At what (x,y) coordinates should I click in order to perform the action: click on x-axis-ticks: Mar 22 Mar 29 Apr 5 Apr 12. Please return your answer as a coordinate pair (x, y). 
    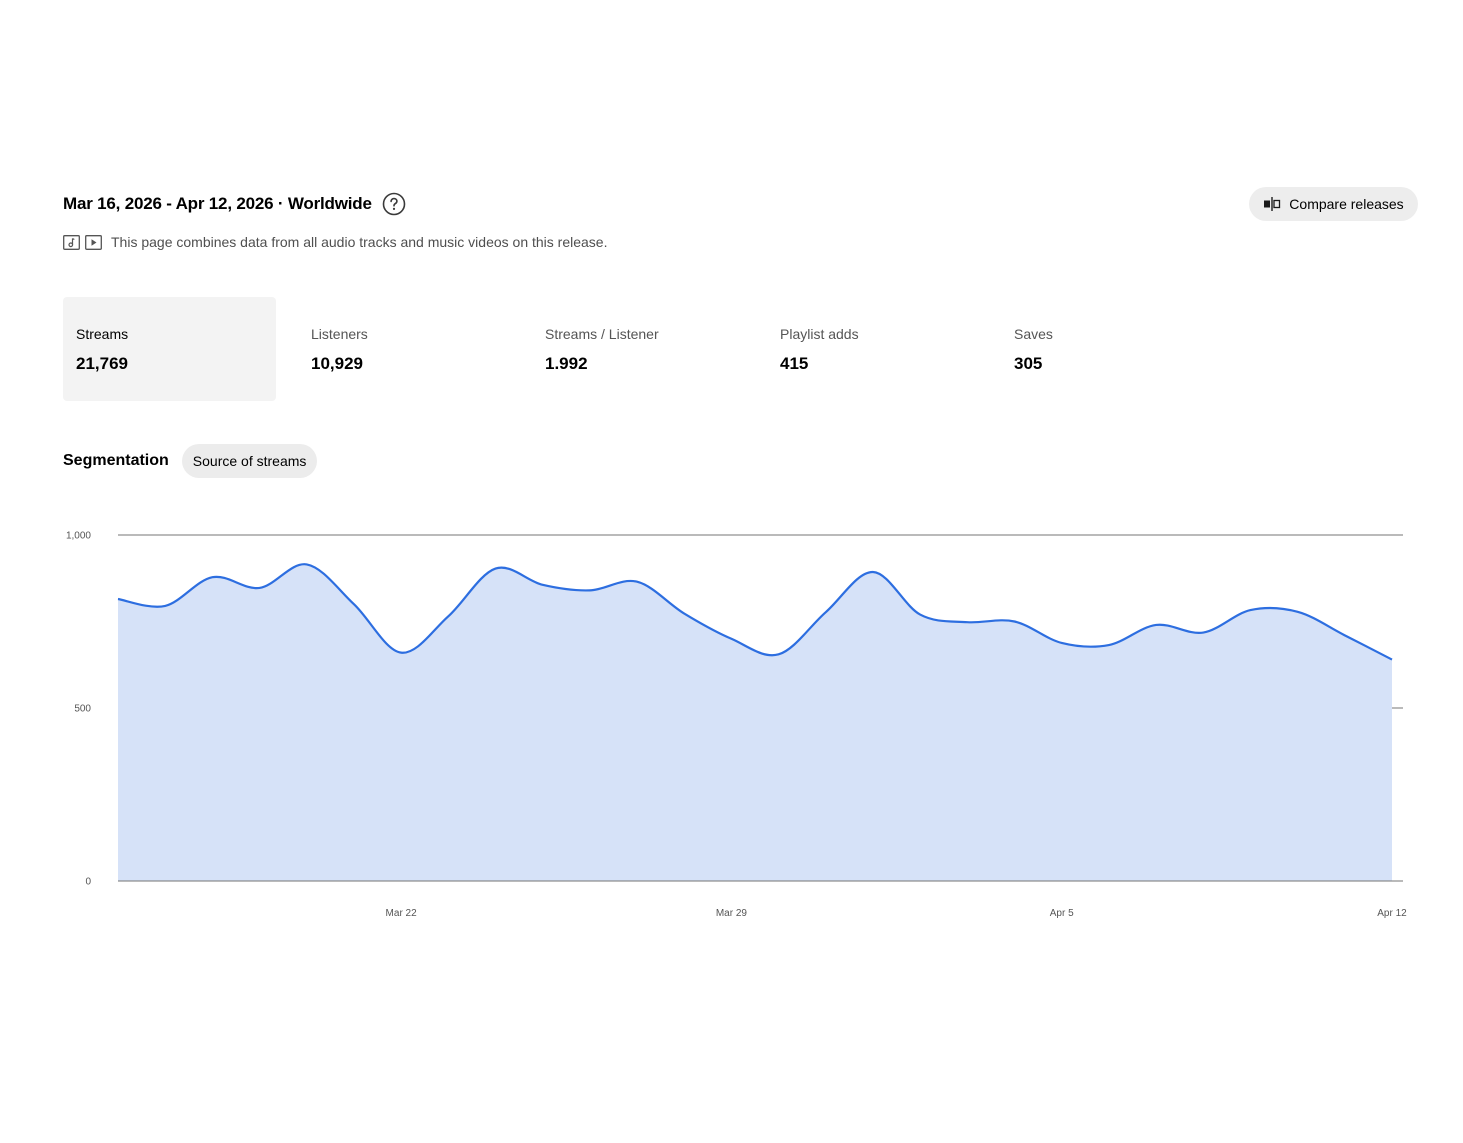
    Looking at the image, I should click on (897, 913).